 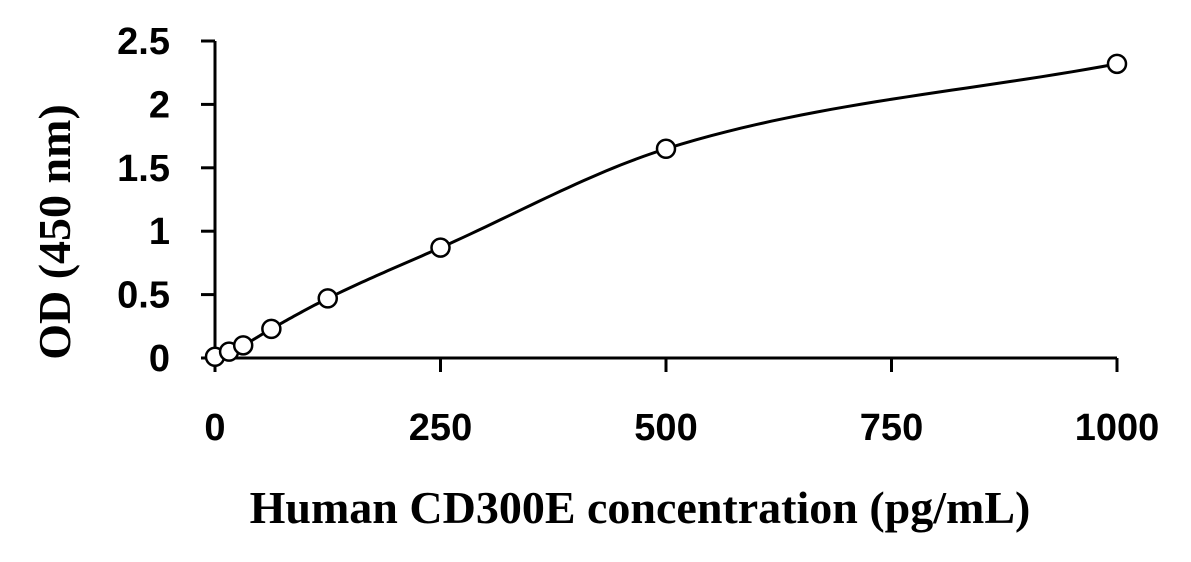 What do you see at coordinates (681, 403) in the screenshot?
I see `x-axis-ticks: 0 250 500 750 1000` at bounding box center [681, 403].